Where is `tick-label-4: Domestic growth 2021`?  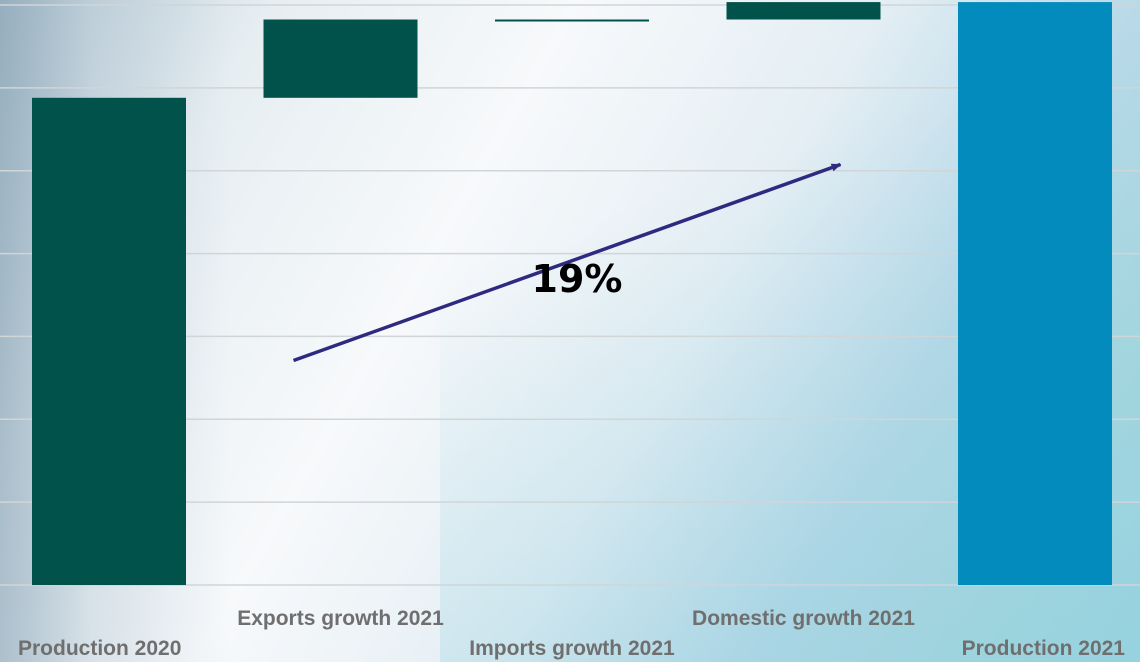 tick-label-4: Domestic growth 2021 is located at coordinates (803, 618).